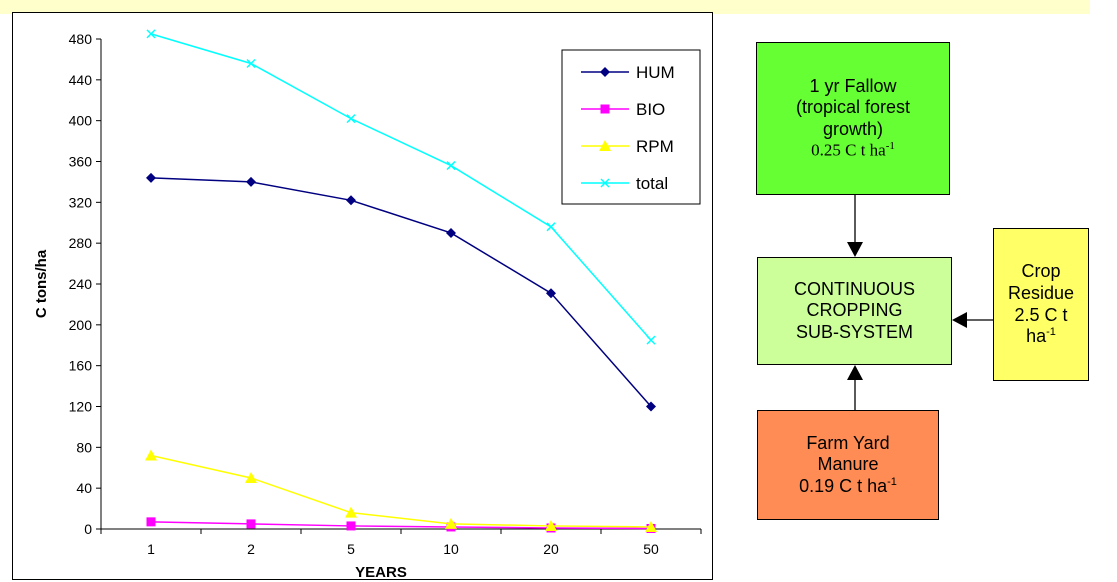 The width and height of the screenshot is (1117, 582). What do you see at coordinates (251, 549) in the screenshot?
I see `x-tick-label: 2` at bounding box center [251, 549].